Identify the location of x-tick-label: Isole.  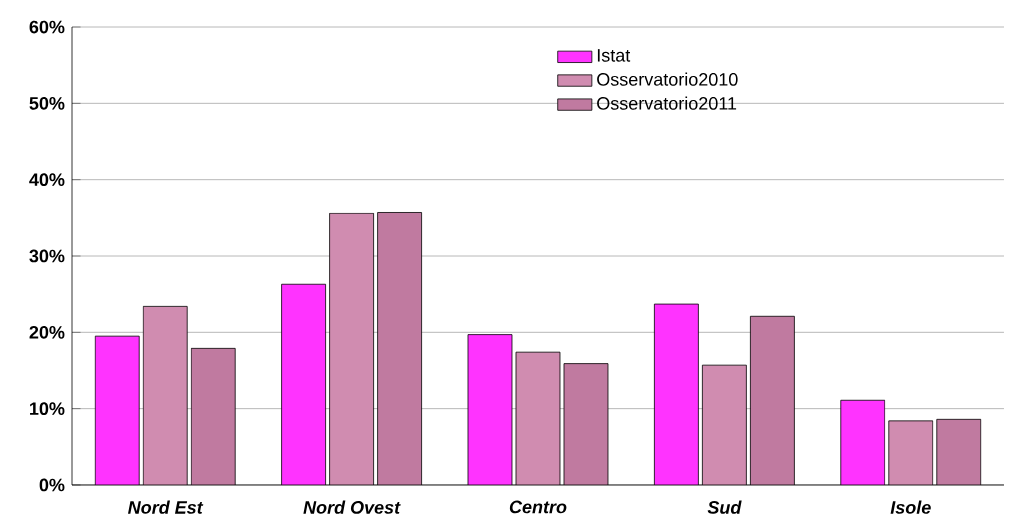
(910, 507).